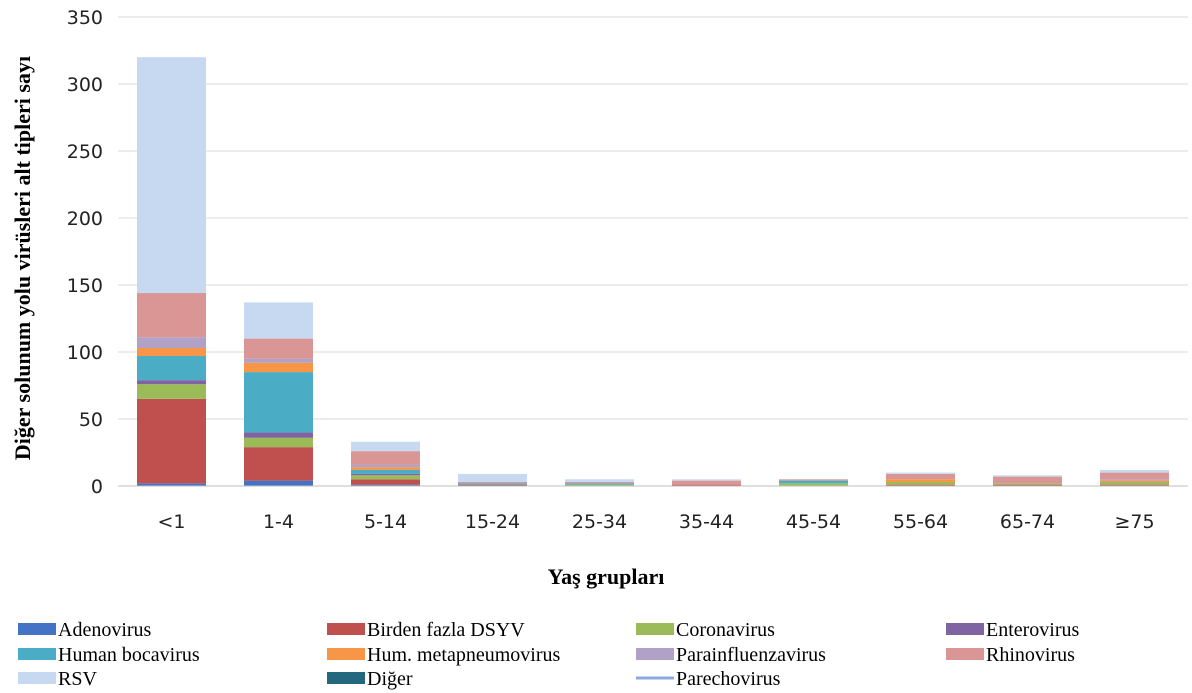  Describe the element at coordinates (105, 630) in the screenshot. I see `legend-label: Adenovirus` at that location.